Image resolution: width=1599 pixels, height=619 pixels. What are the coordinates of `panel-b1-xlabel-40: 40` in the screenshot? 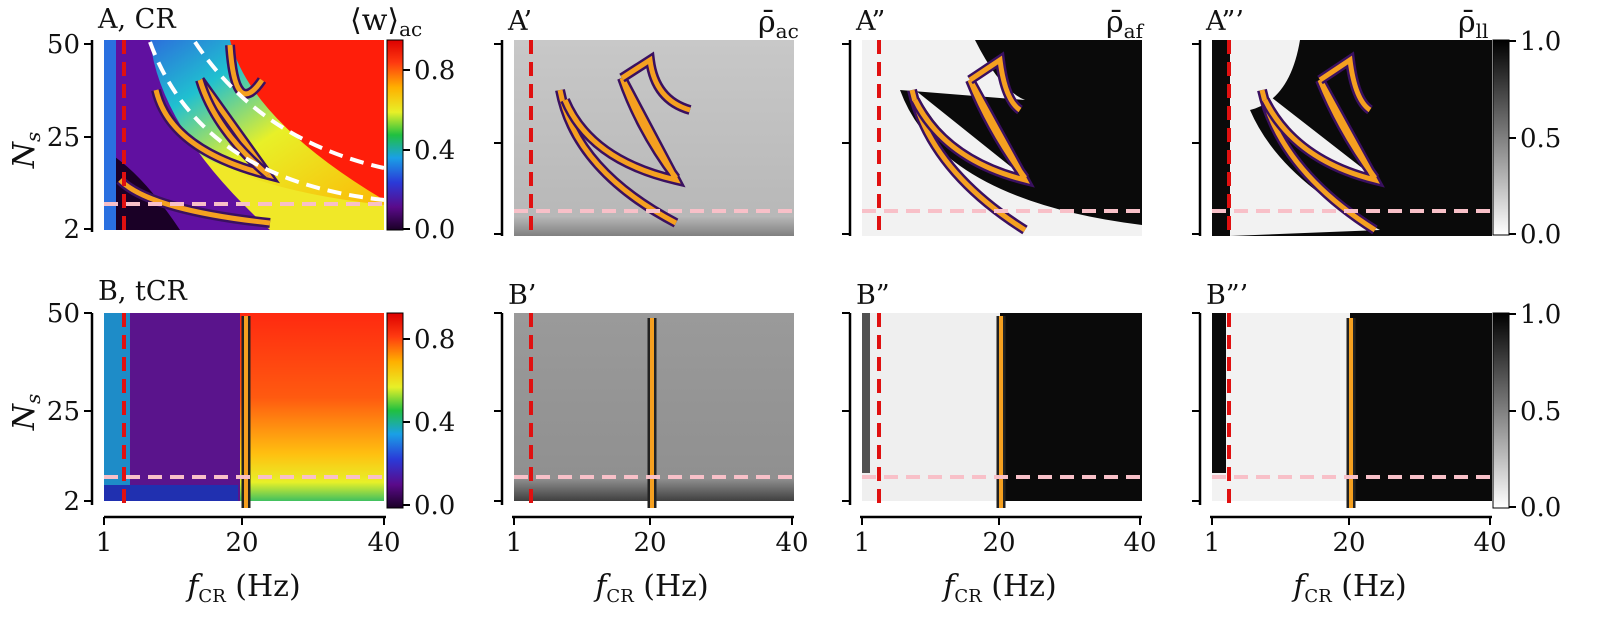 It's located at (791, 543).